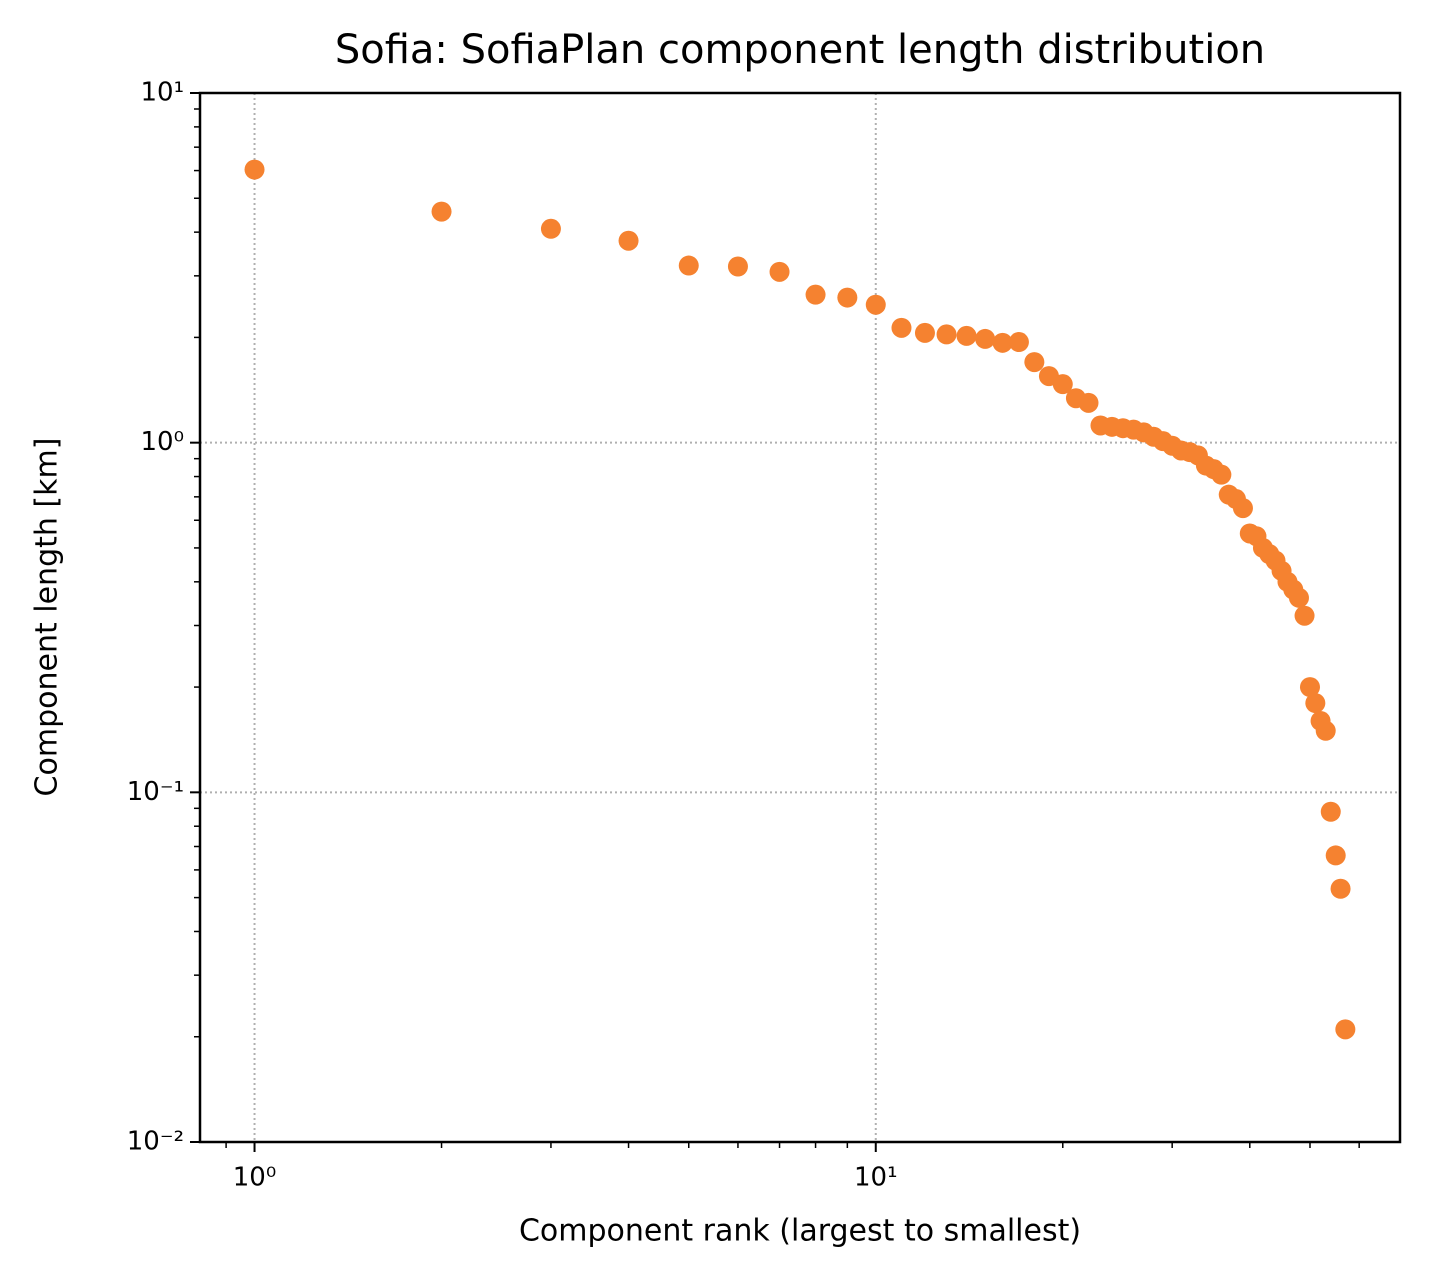 The image size is (1430, 1284). Describe the element at coordinates (47, 617) in the screenshot. I see `y-axis-label: Component length [km]` at that location.